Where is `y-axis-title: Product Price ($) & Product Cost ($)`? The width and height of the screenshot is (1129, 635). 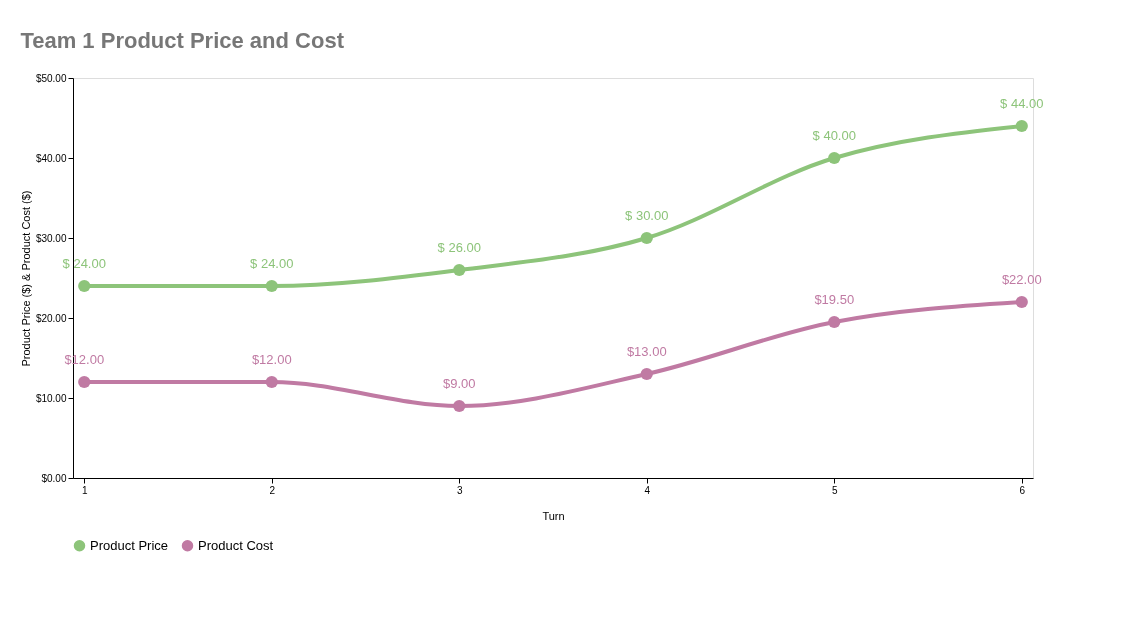
y-axis-title: Product Price ($) & Product Cost ($) is located at coordinates (25, 278).